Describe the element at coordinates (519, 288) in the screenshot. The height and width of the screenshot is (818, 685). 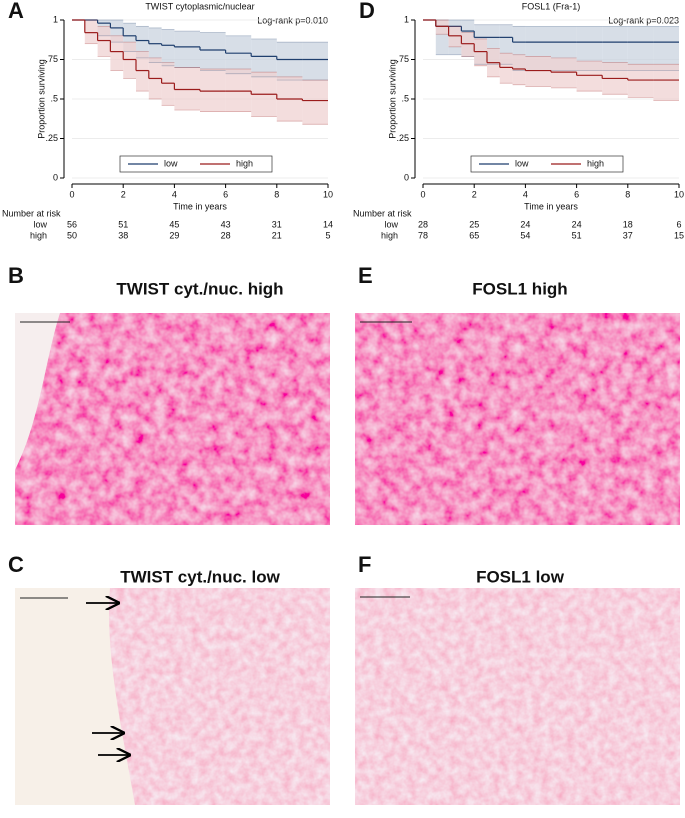
I see `panel-title: FOSL1 high` at that location.